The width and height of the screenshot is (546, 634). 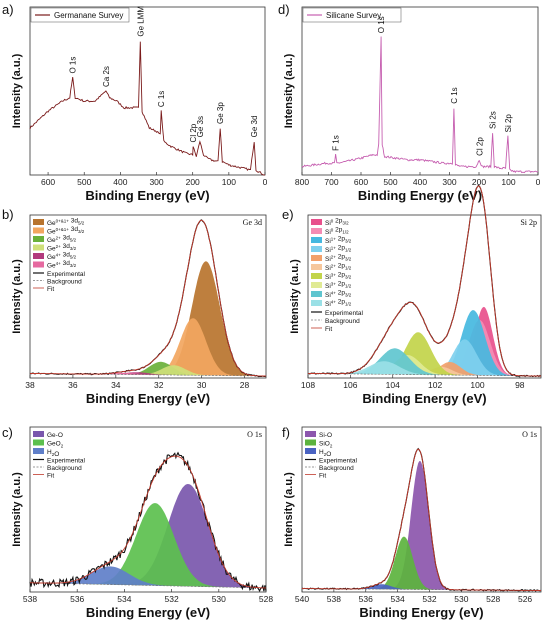 What do you see at coordinates (62, 240) in the screenshot?
I see `legend-entry: Ge2+ 3d5/2` at bounding box center [62, 240].